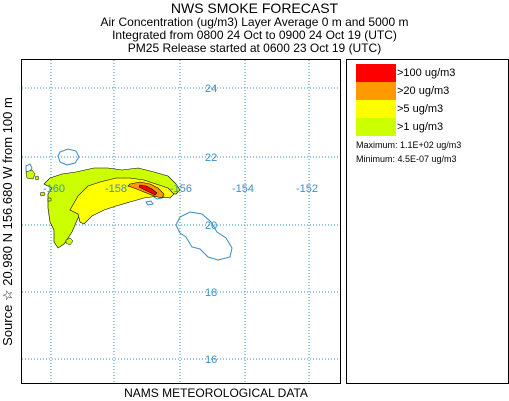 Image resolution: width=509 pixels, height=401 pixels. What do you see at coordinates (409, 145) in the screenshot?
I see `legend-maximum: Maximum: 1.1E+02 ug/m3` at bounding box center [409, 145].